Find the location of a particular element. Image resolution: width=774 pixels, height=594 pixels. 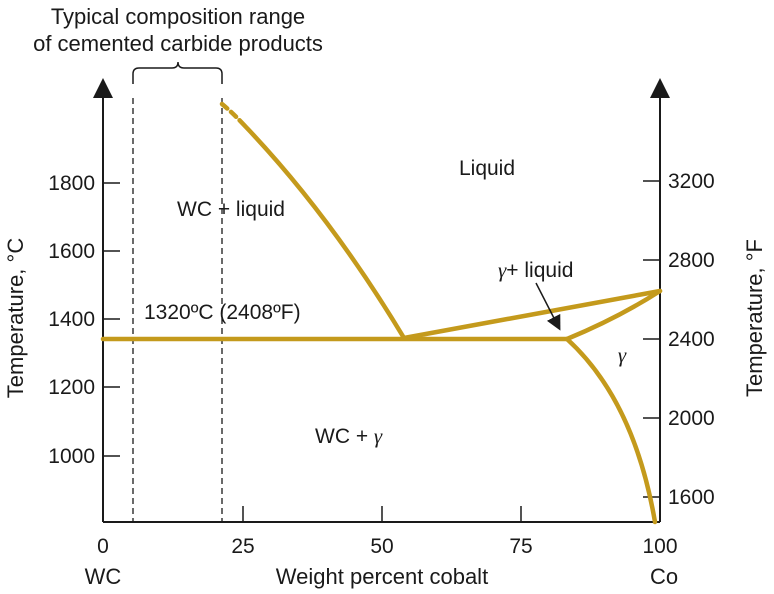

x-tick-label: 75 is located at coordinates (520, 546).